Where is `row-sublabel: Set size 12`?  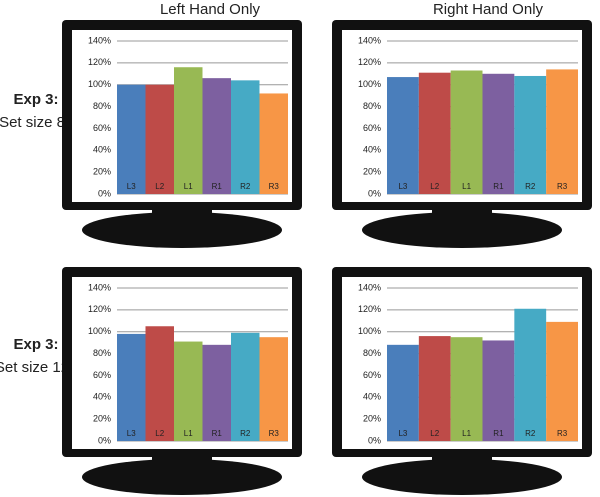
row-sublabel: Set size 12 is located at coordinates (34, 367).